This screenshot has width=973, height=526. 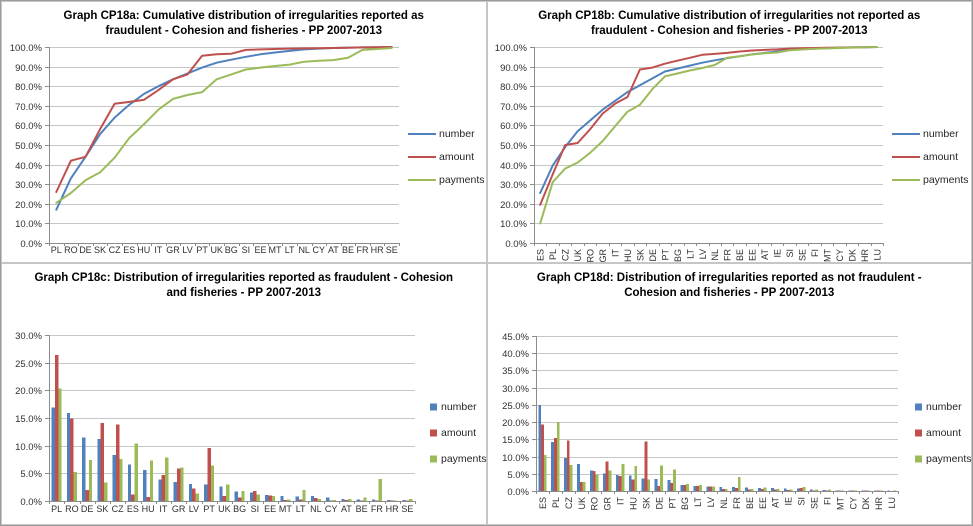 What do you see at coordinates (28, 87) in the screenshot?
I see `y-tick-label: 80.0%` at bounding box center [28, 87].